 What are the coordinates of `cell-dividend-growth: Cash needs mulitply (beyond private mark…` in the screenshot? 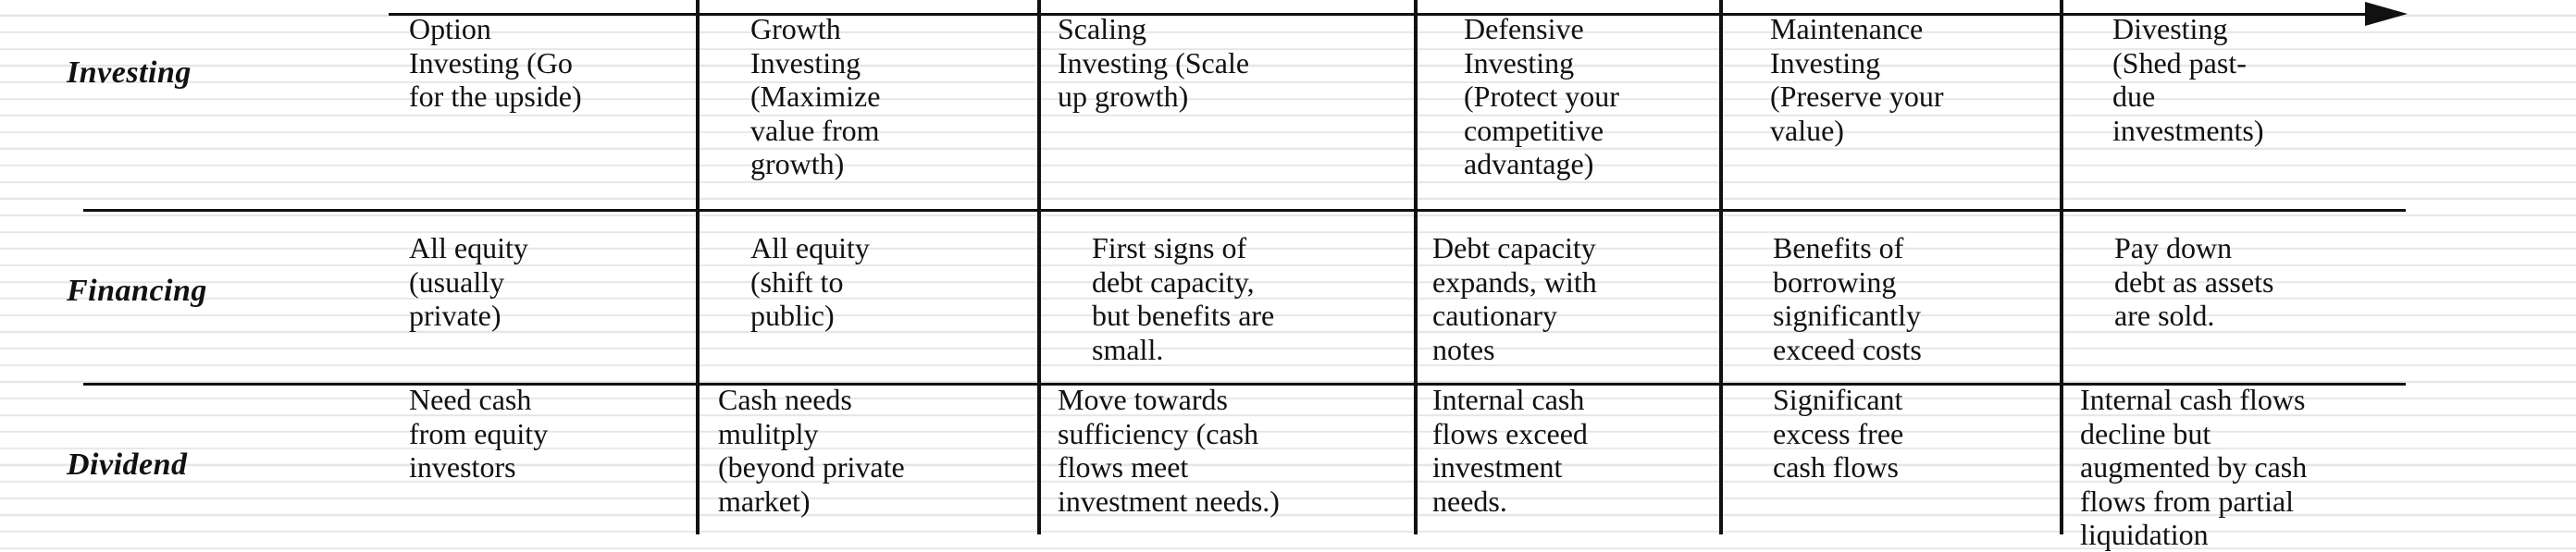 It's located at (812, 450).